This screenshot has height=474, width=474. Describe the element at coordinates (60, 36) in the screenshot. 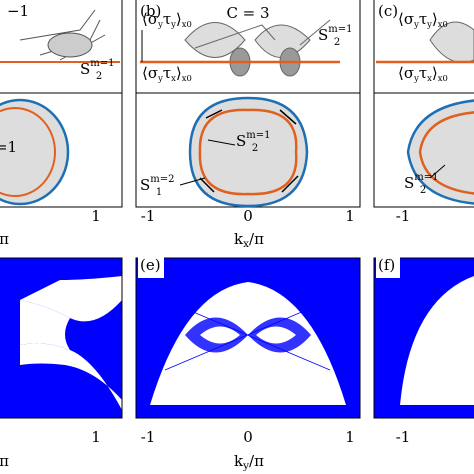

I see `spin-texture-left` at that location.